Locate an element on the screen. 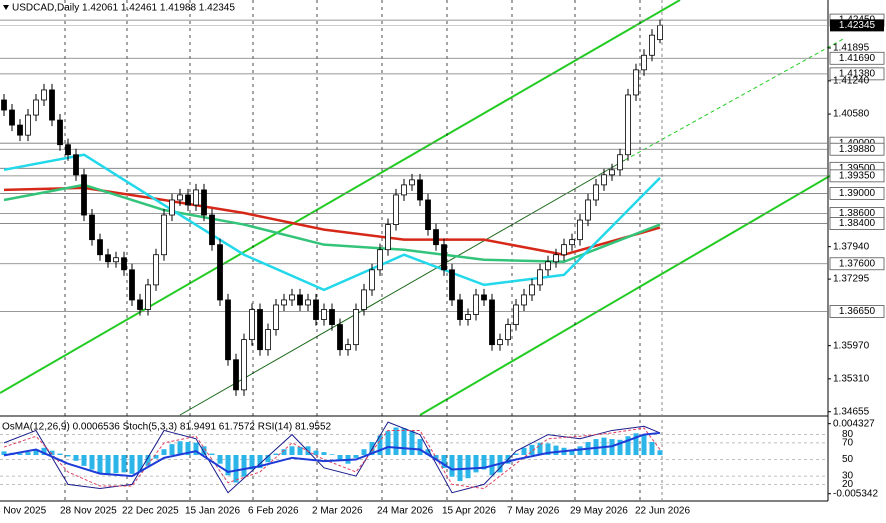 This screenshot has width=886, height=523. osma-tick-label: -0.005342 is located at coordinates (855, 493).